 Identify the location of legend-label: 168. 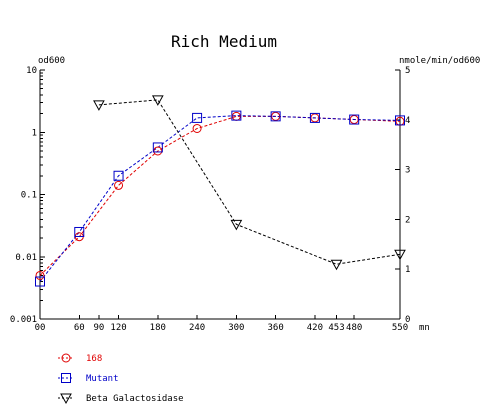
(94, 359).